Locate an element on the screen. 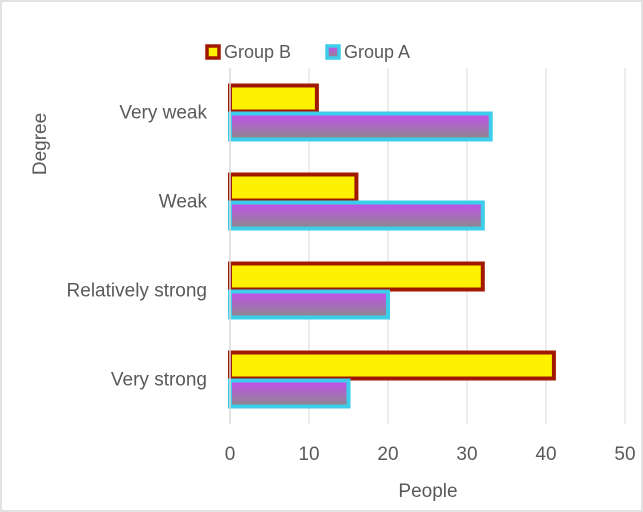 This screenshot has height=512, width=643. x-tick-label: 20 is located at coordinates (387, 454).